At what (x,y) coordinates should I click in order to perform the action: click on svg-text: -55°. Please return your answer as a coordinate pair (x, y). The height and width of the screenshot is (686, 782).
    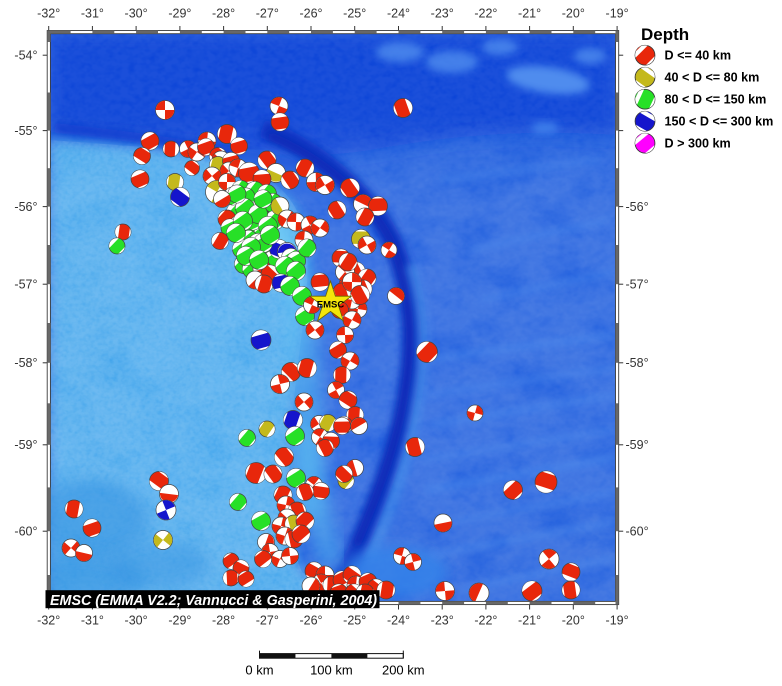
    Looking at the image, I should click on (25, 131).